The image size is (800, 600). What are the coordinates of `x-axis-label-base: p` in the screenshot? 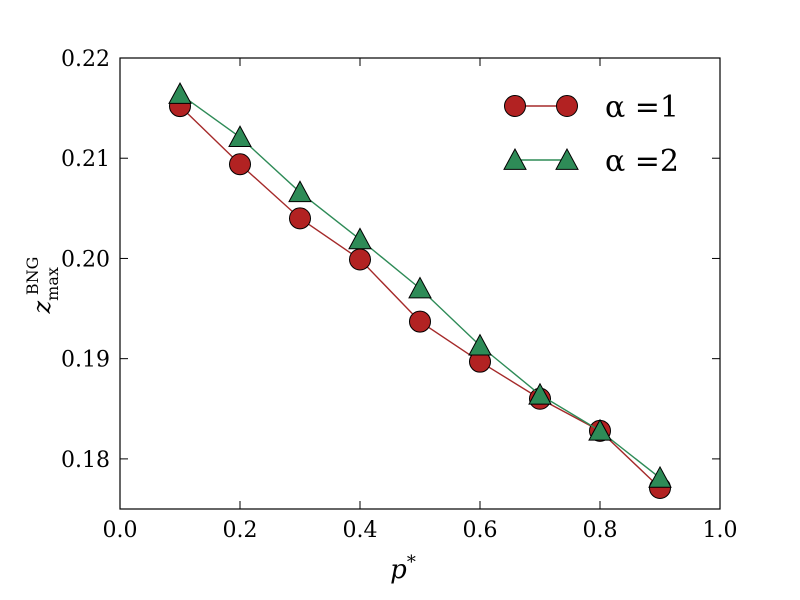 It's located at (398, 570).